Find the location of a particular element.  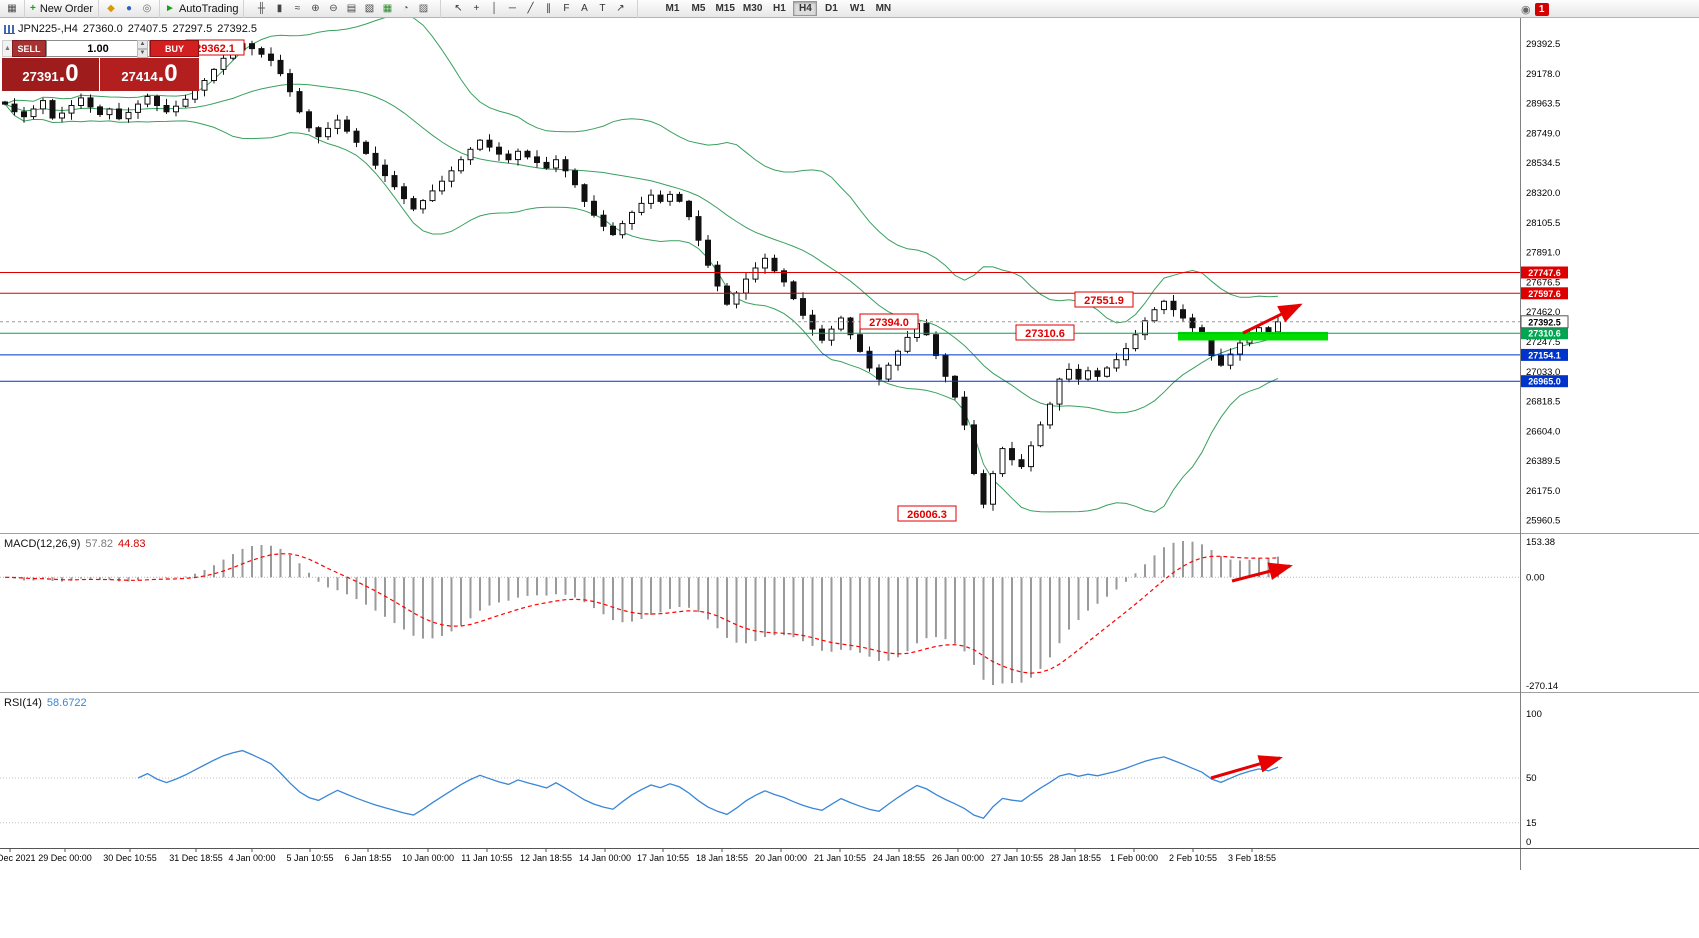

text-label-button: T is located at coordinates (602, 9).